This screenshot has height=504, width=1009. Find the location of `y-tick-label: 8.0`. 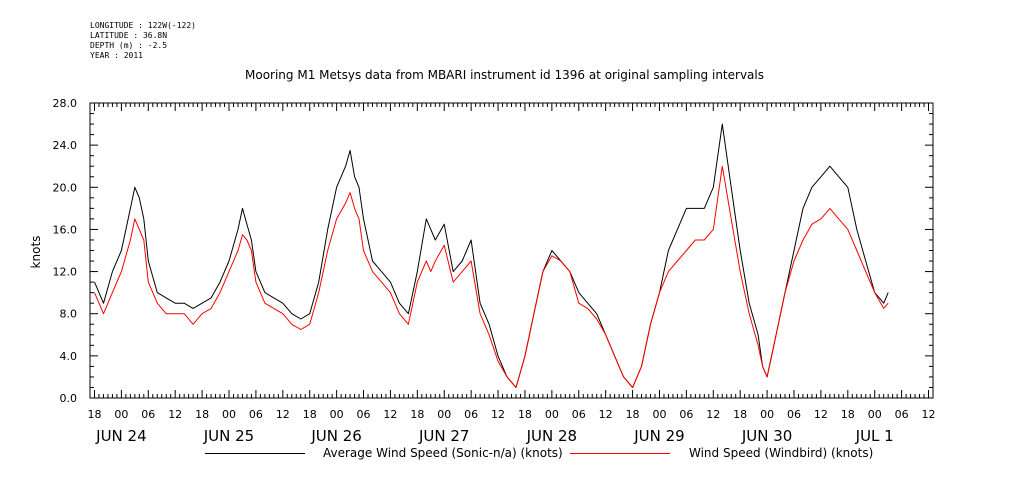

y-tick-label: 8.0 is located at coordinates (69, 314).